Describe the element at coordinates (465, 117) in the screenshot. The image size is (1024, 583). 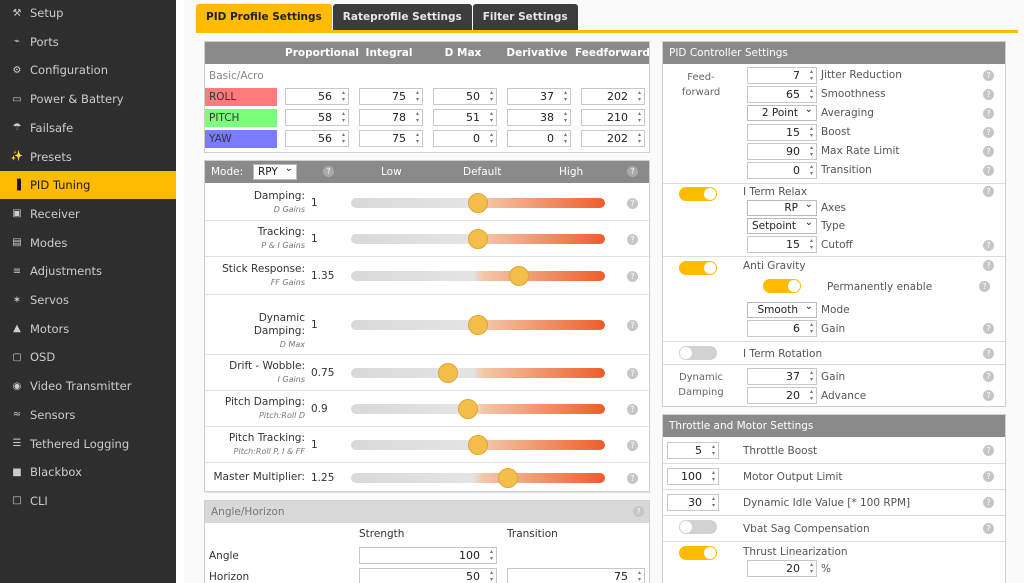
I see `pitch-d-max-input: 51` at that location.